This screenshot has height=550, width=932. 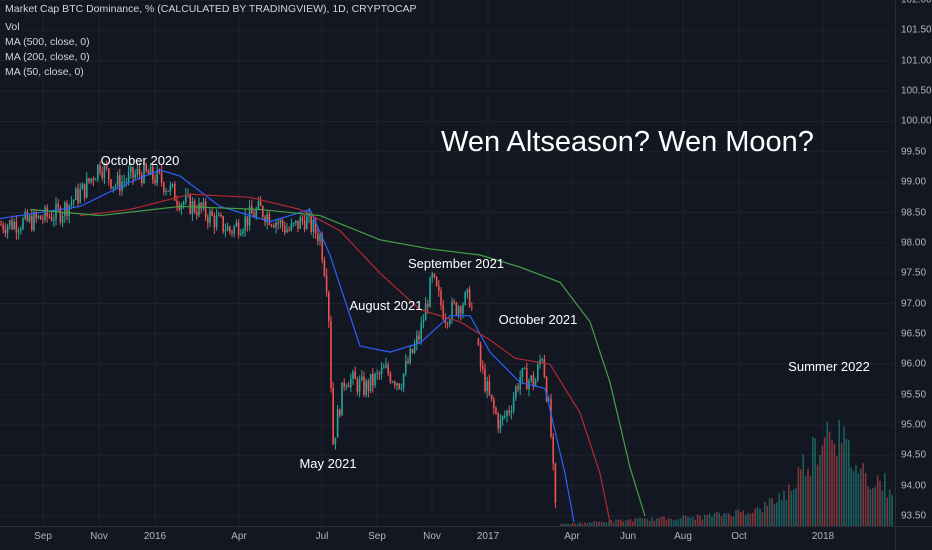 I want to click on legend-ma500: MA (500, close, 0), so click(x=47, y=42).